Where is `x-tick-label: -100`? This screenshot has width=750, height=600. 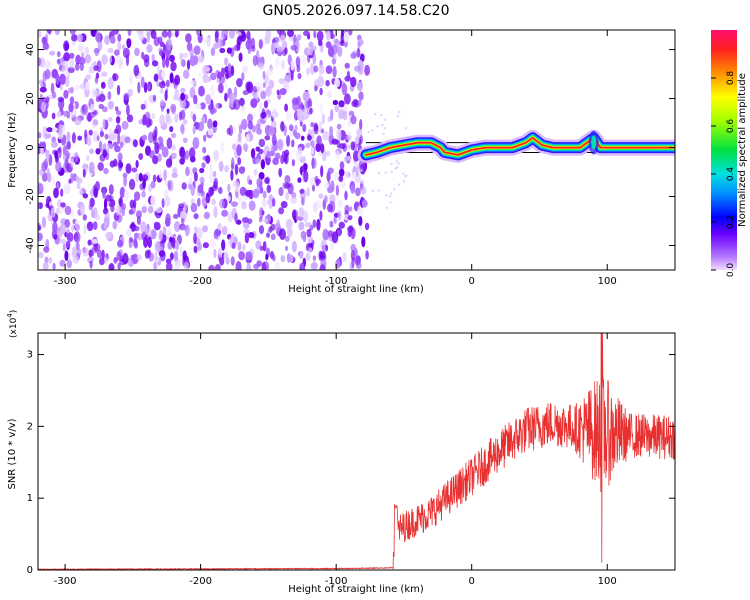 x-tick-label: -100 is located at coordinates (336, 581).